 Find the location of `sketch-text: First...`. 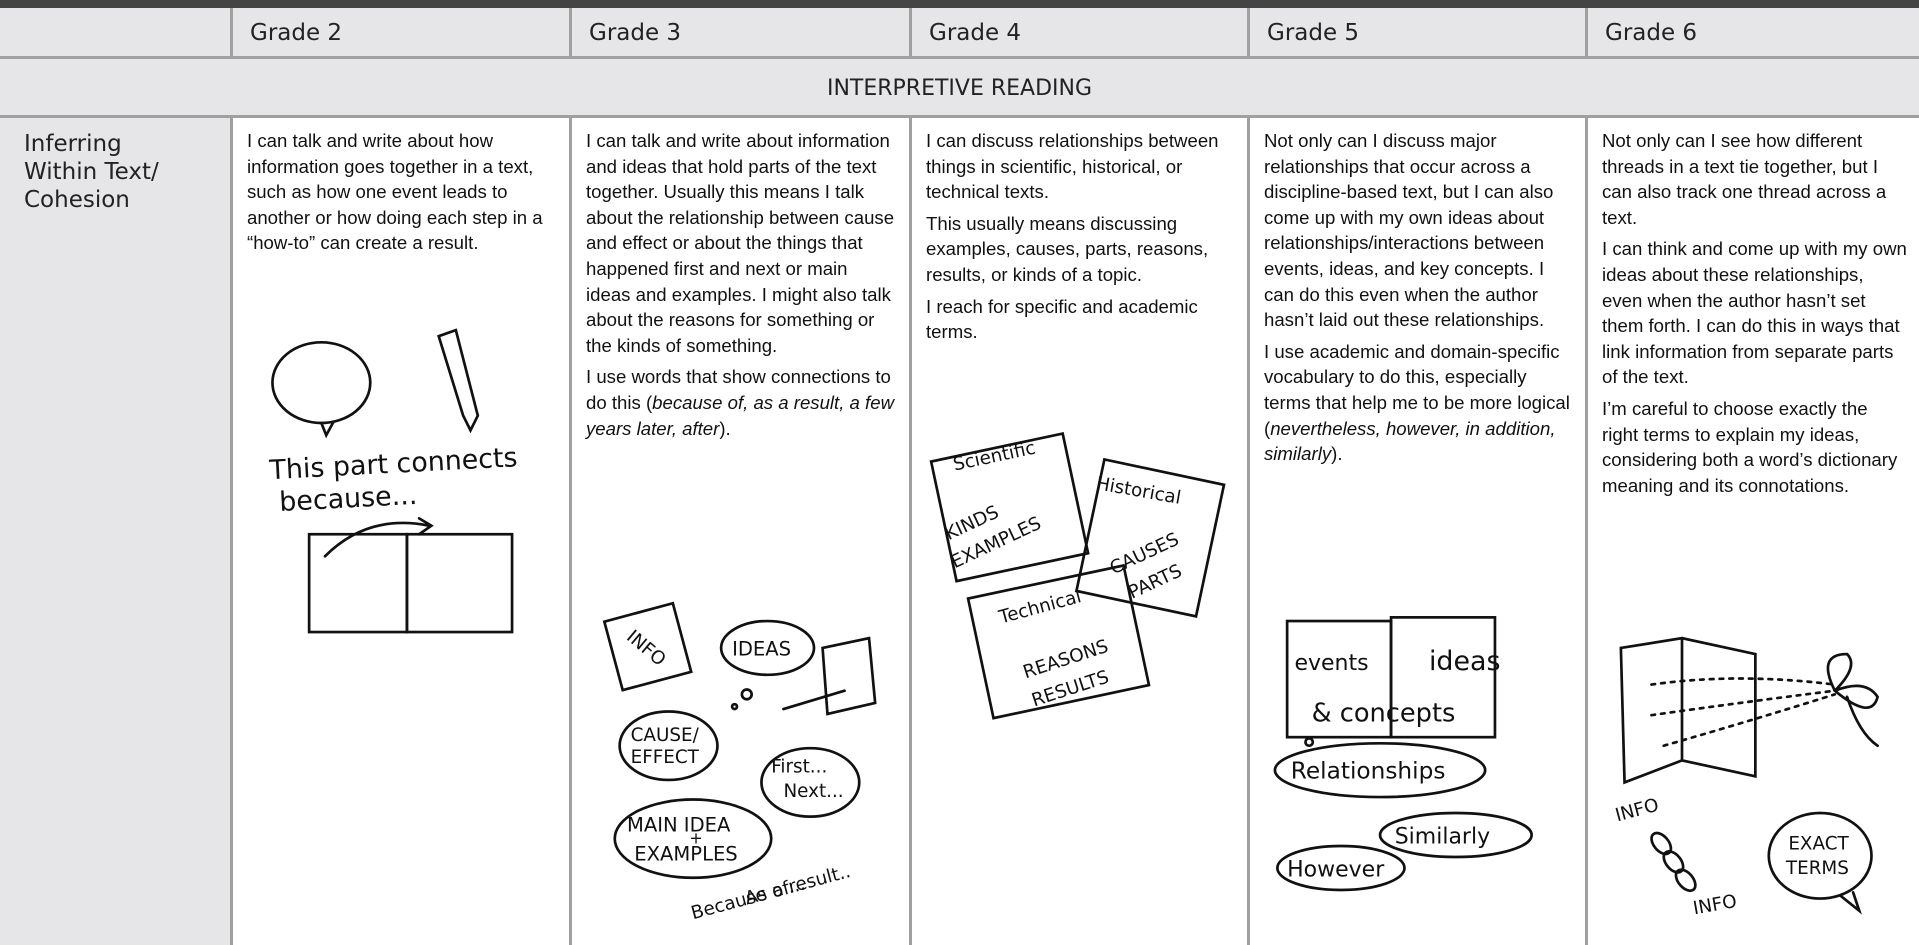

sketch-text: First... is located at coordinates (799, 767).